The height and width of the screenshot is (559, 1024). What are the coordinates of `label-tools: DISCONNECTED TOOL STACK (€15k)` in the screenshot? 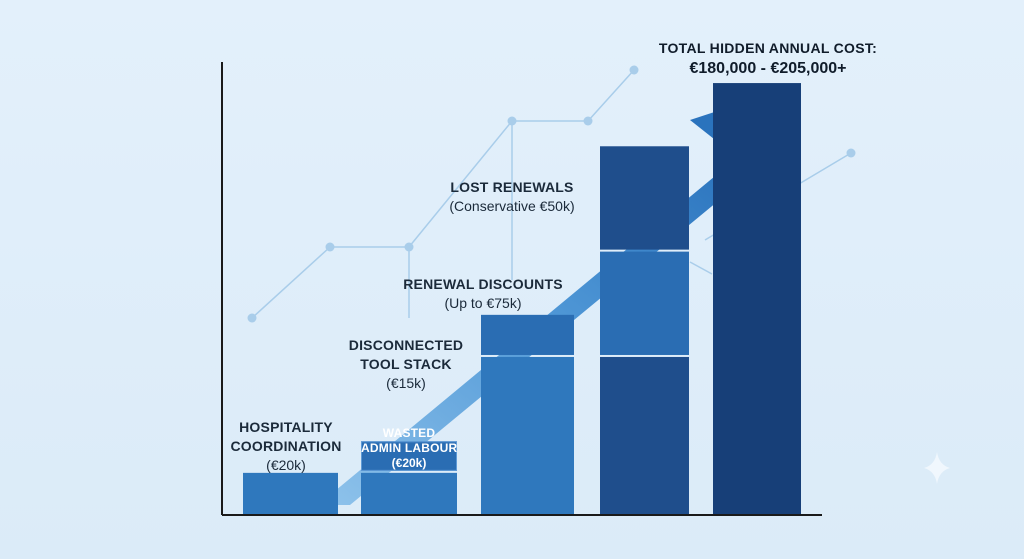 It's located at (406, 364).